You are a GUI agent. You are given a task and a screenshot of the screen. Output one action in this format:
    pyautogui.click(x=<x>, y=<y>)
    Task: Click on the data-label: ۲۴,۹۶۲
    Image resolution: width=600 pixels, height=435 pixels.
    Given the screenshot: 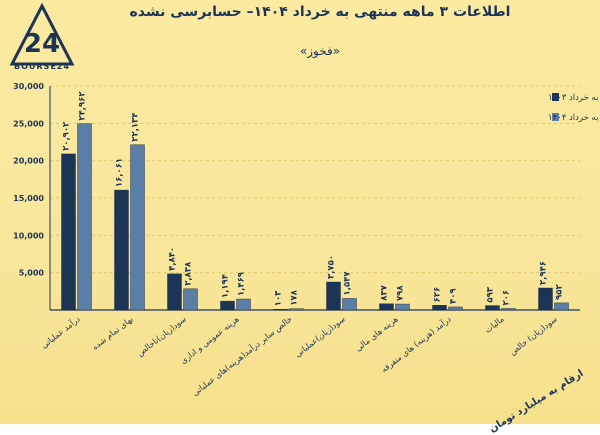 What is the action you would take?
    pyautogui.click(x=83, y=106)
    